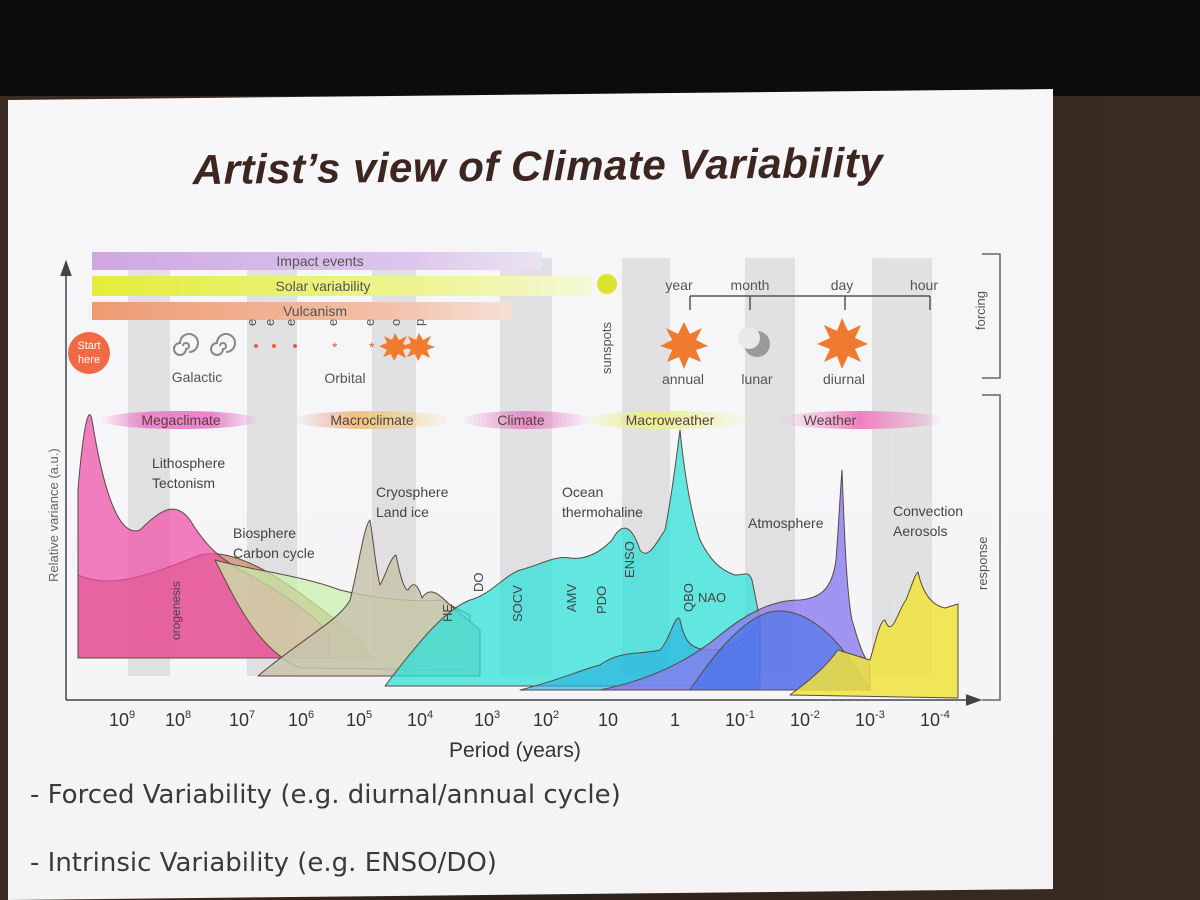  What do you see at coordinates (89, 360) in the screenshot?
I see `start-here-label-2: here` at bounding box center [89, 360].